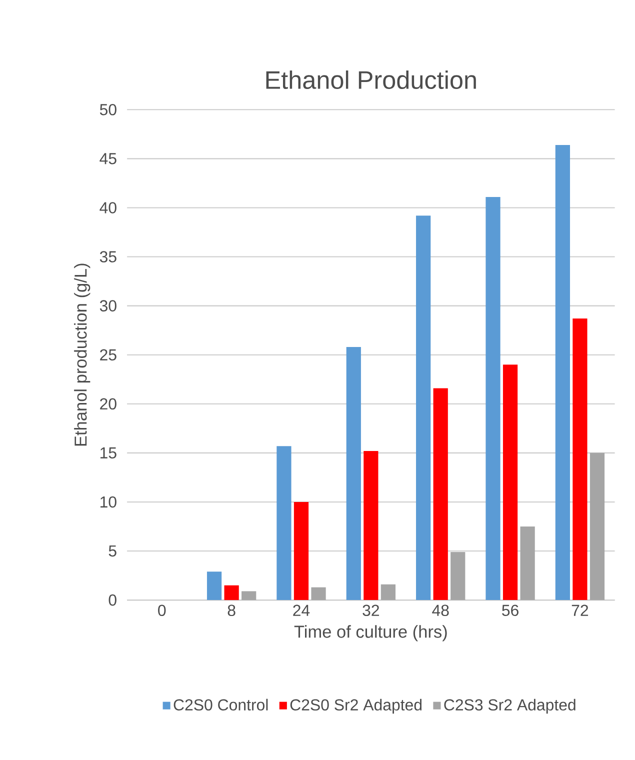 This screenshot has width=635, height=760. What do you see at coordinates (82, 355) in the screenshot?
I see `y-axis-title: Ethanol production (g/L)` at bounding box center [82, 355].